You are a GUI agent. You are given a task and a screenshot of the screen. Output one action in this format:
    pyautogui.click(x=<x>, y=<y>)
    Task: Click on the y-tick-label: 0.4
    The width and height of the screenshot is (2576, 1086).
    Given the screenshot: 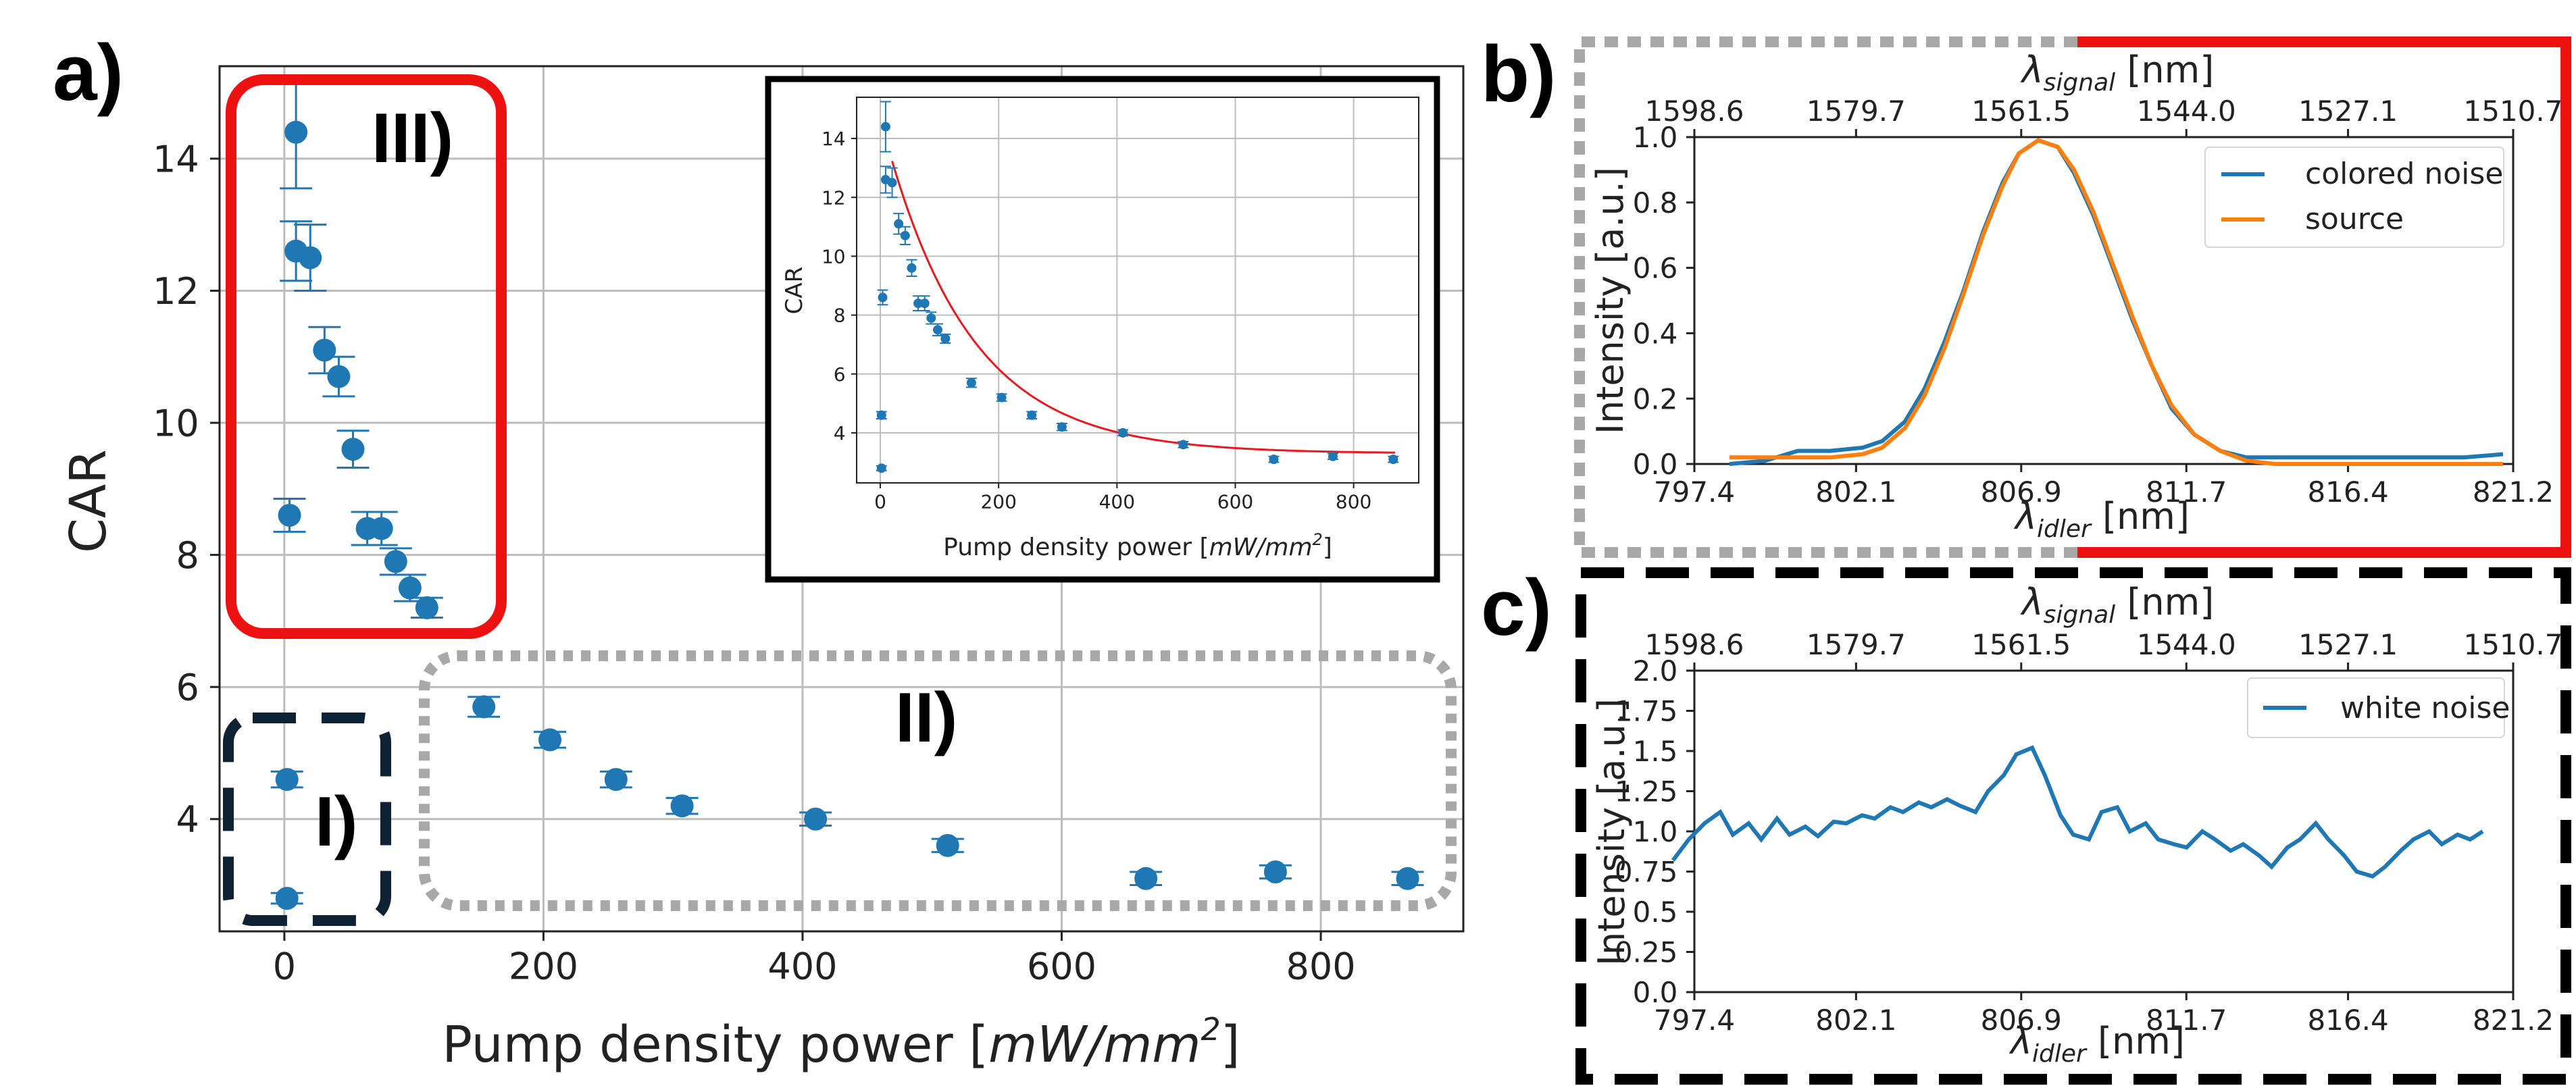 What is the action you would take?
    pyautogui.click(x=1655, y=334)
    